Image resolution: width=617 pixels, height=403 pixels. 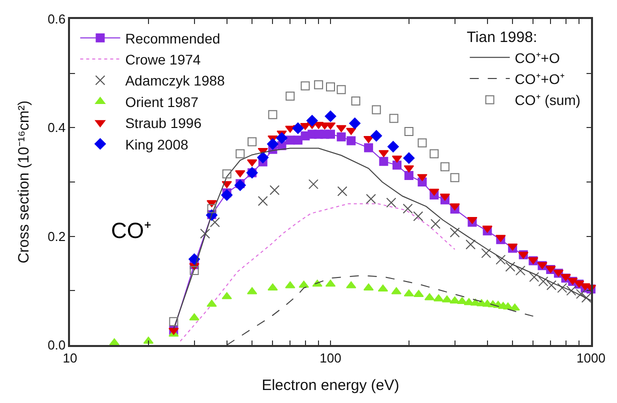 I want to click on legend-label: Adamczyk 1988, so click(x=175, y=80).